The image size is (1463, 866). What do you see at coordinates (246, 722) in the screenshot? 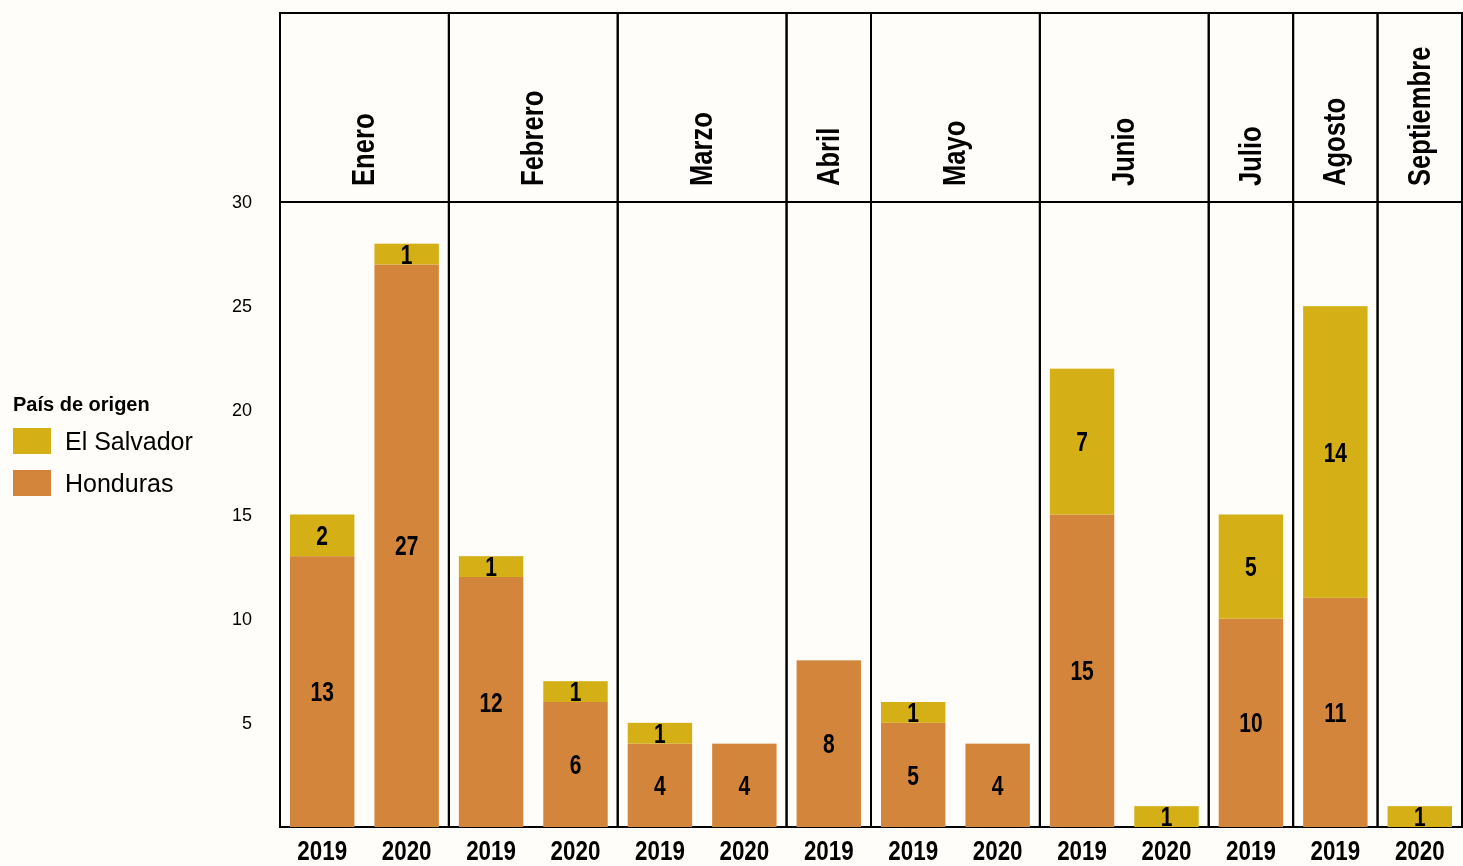
I see `y-tick-label: 5` at bounding box center [246, 722].